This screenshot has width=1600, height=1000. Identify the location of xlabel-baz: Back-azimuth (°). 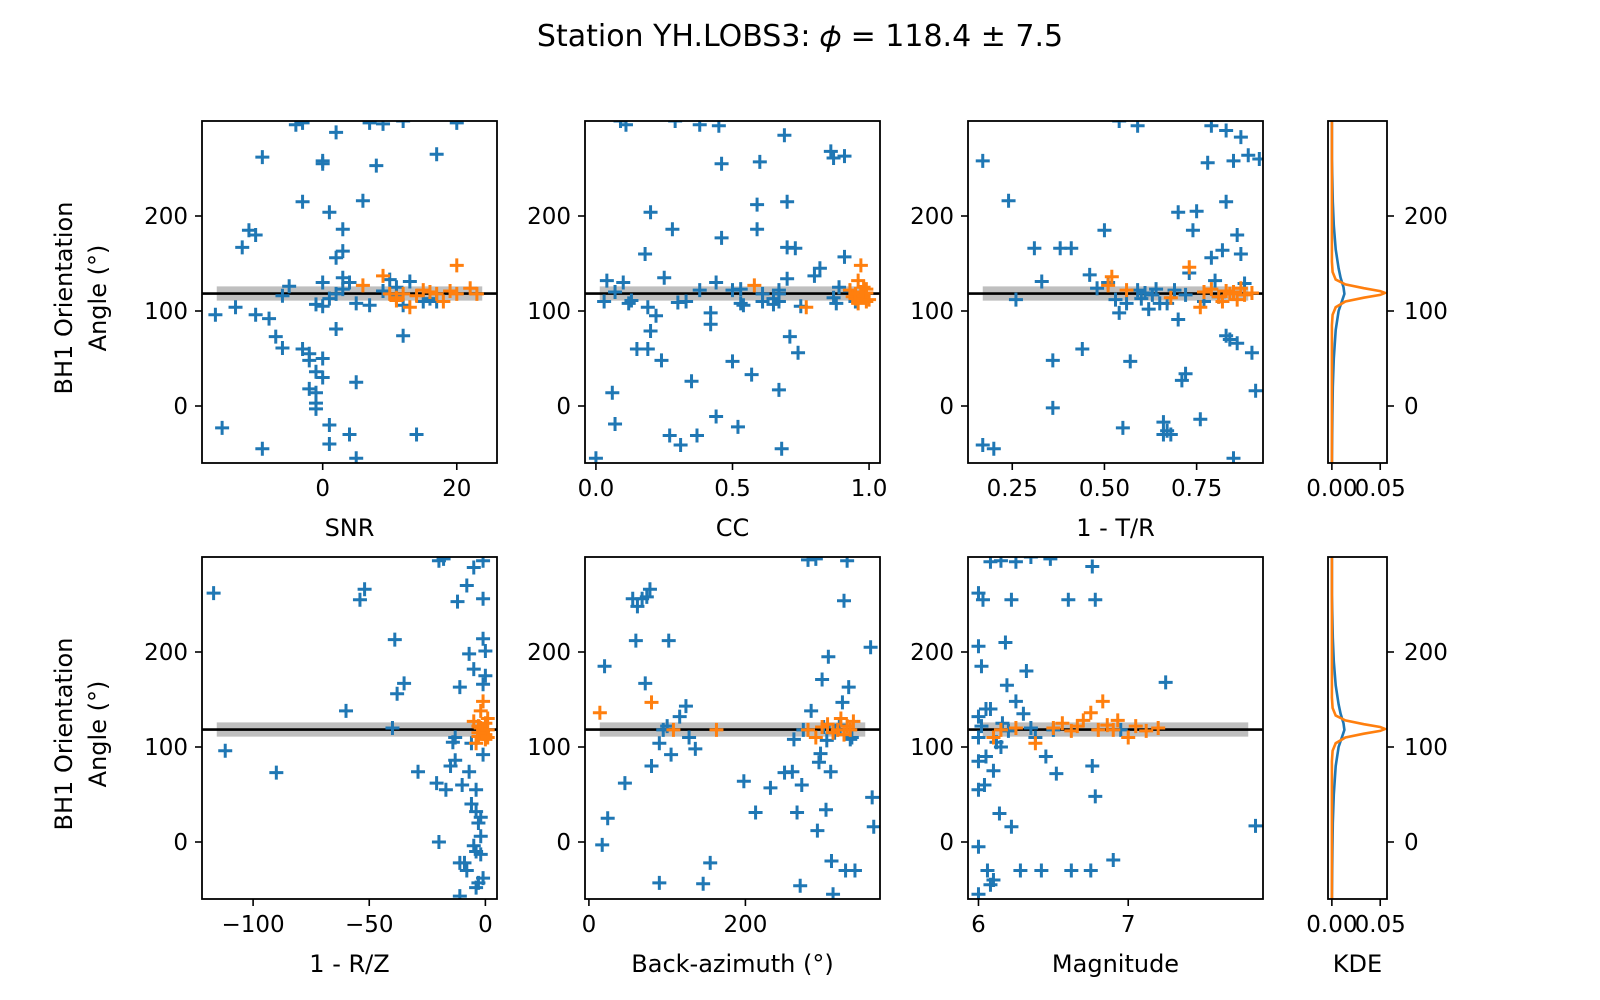
(732, 964).